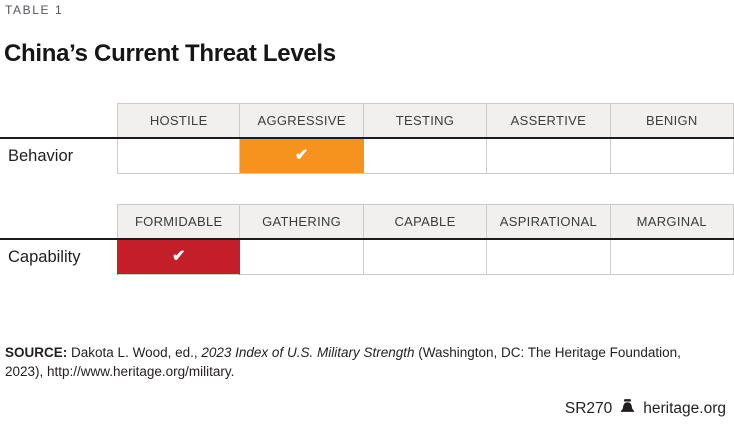 This screenshot has width=734, height=427. I want to click on behavior-cell-testing, so click(425, 156).